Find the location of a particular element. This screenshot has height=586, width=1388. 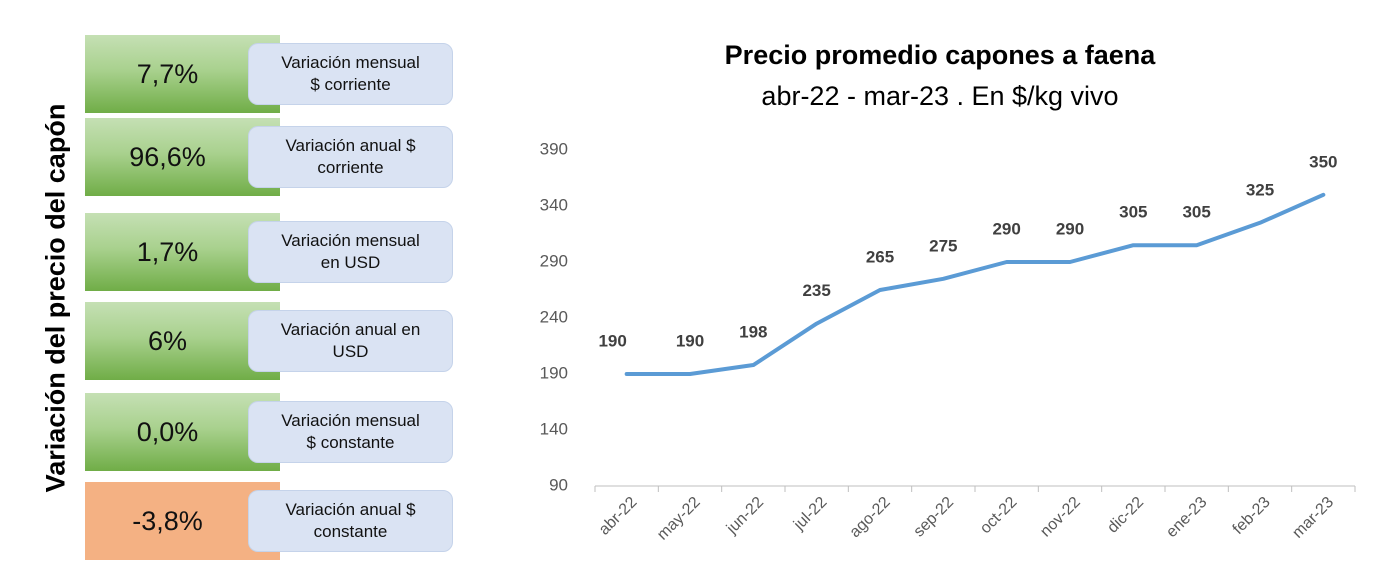

kpi-value: 0,0% is located at coordinates (167, 432).